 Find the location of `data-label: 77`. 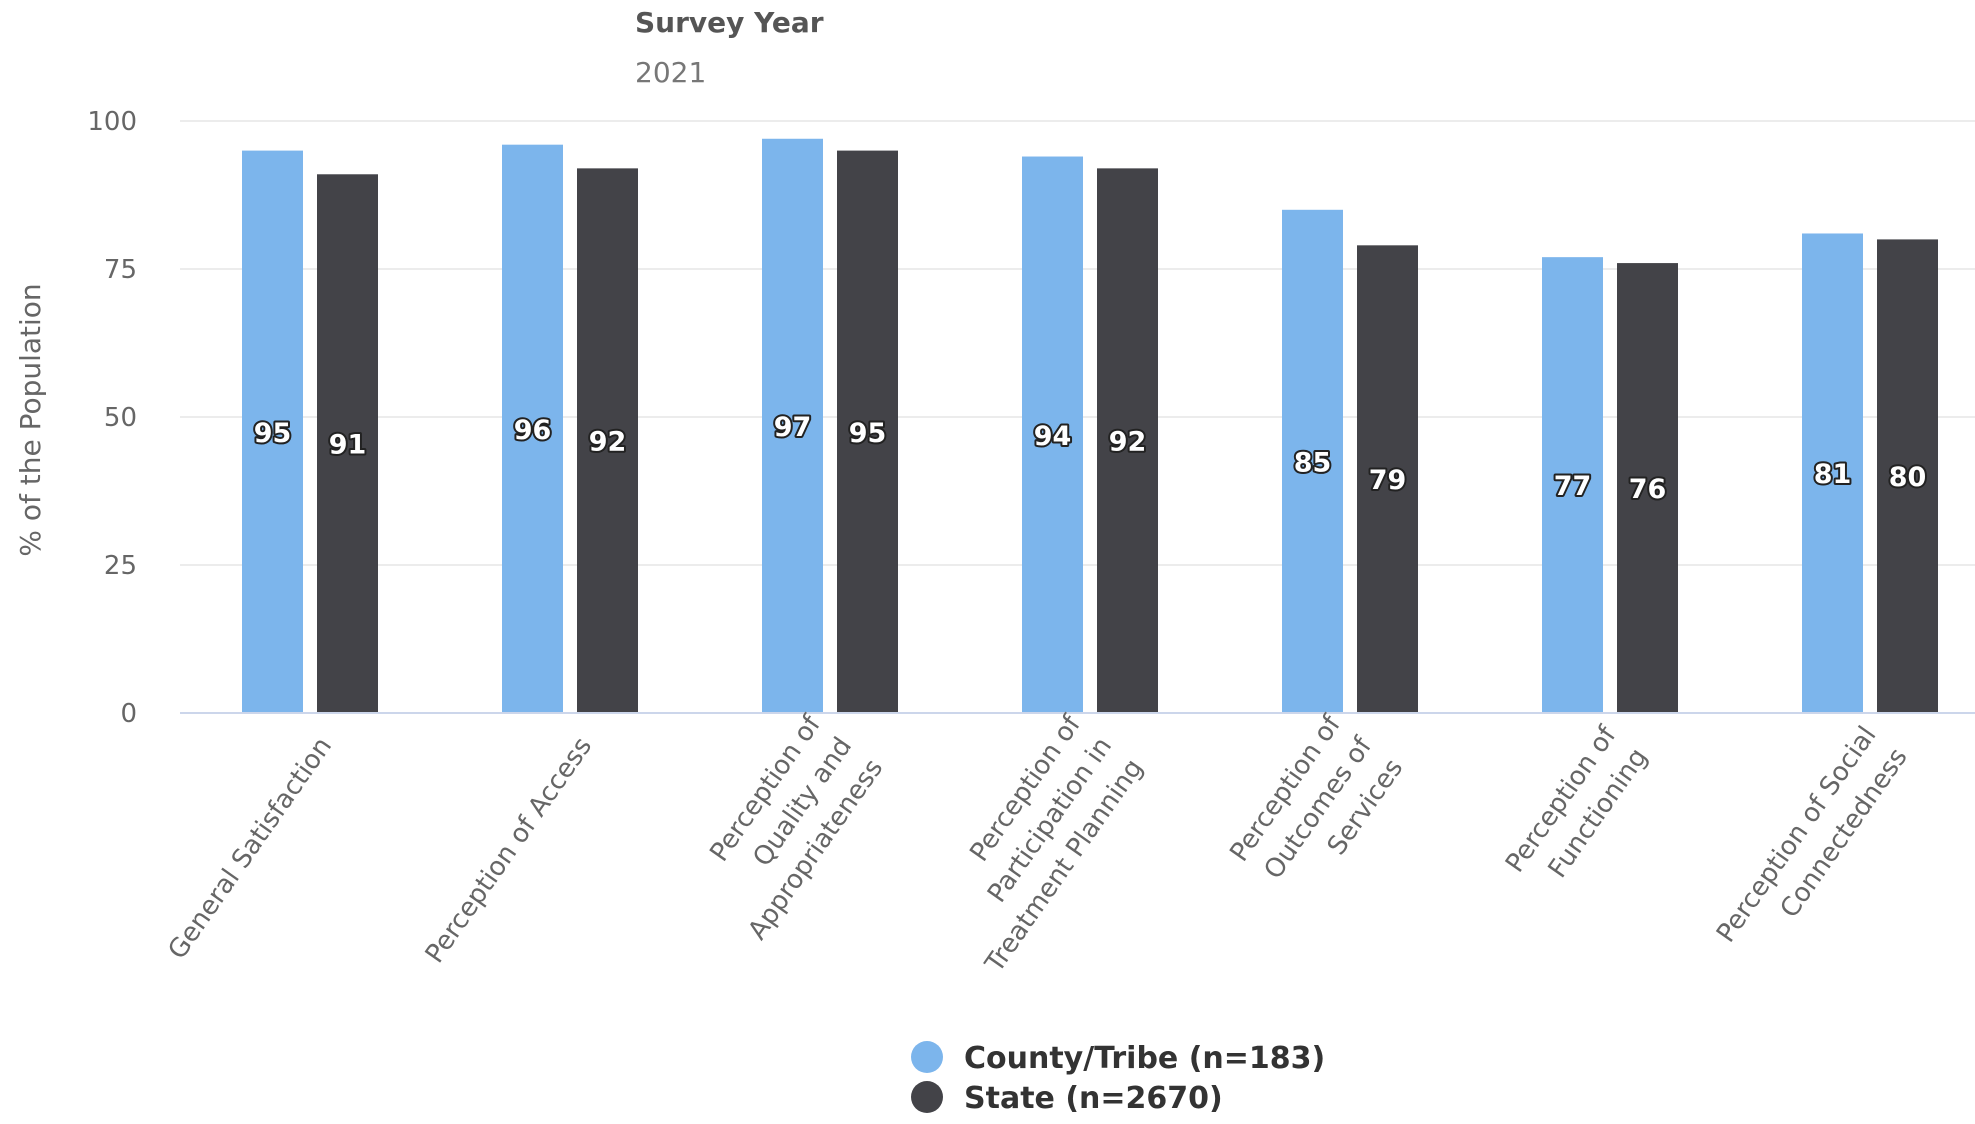

data-label: 77 is located at coordinates (1573, 486).